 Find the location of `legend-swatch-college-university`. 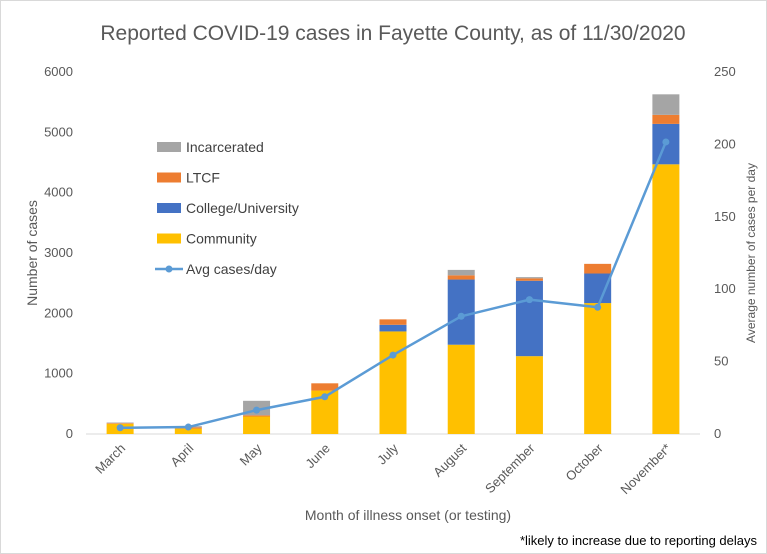

legend-swatch-college-university is located at coordinates (169, 208).